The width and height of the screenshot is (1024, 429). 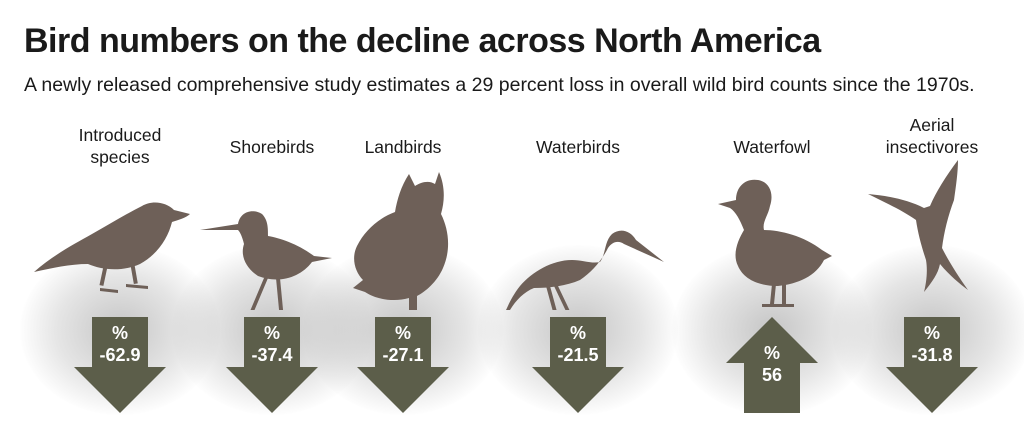 What do you see at coordinates (578, 355) in the screenshot?
I see `value-label: -21.5` at bounding box center [578, 355].